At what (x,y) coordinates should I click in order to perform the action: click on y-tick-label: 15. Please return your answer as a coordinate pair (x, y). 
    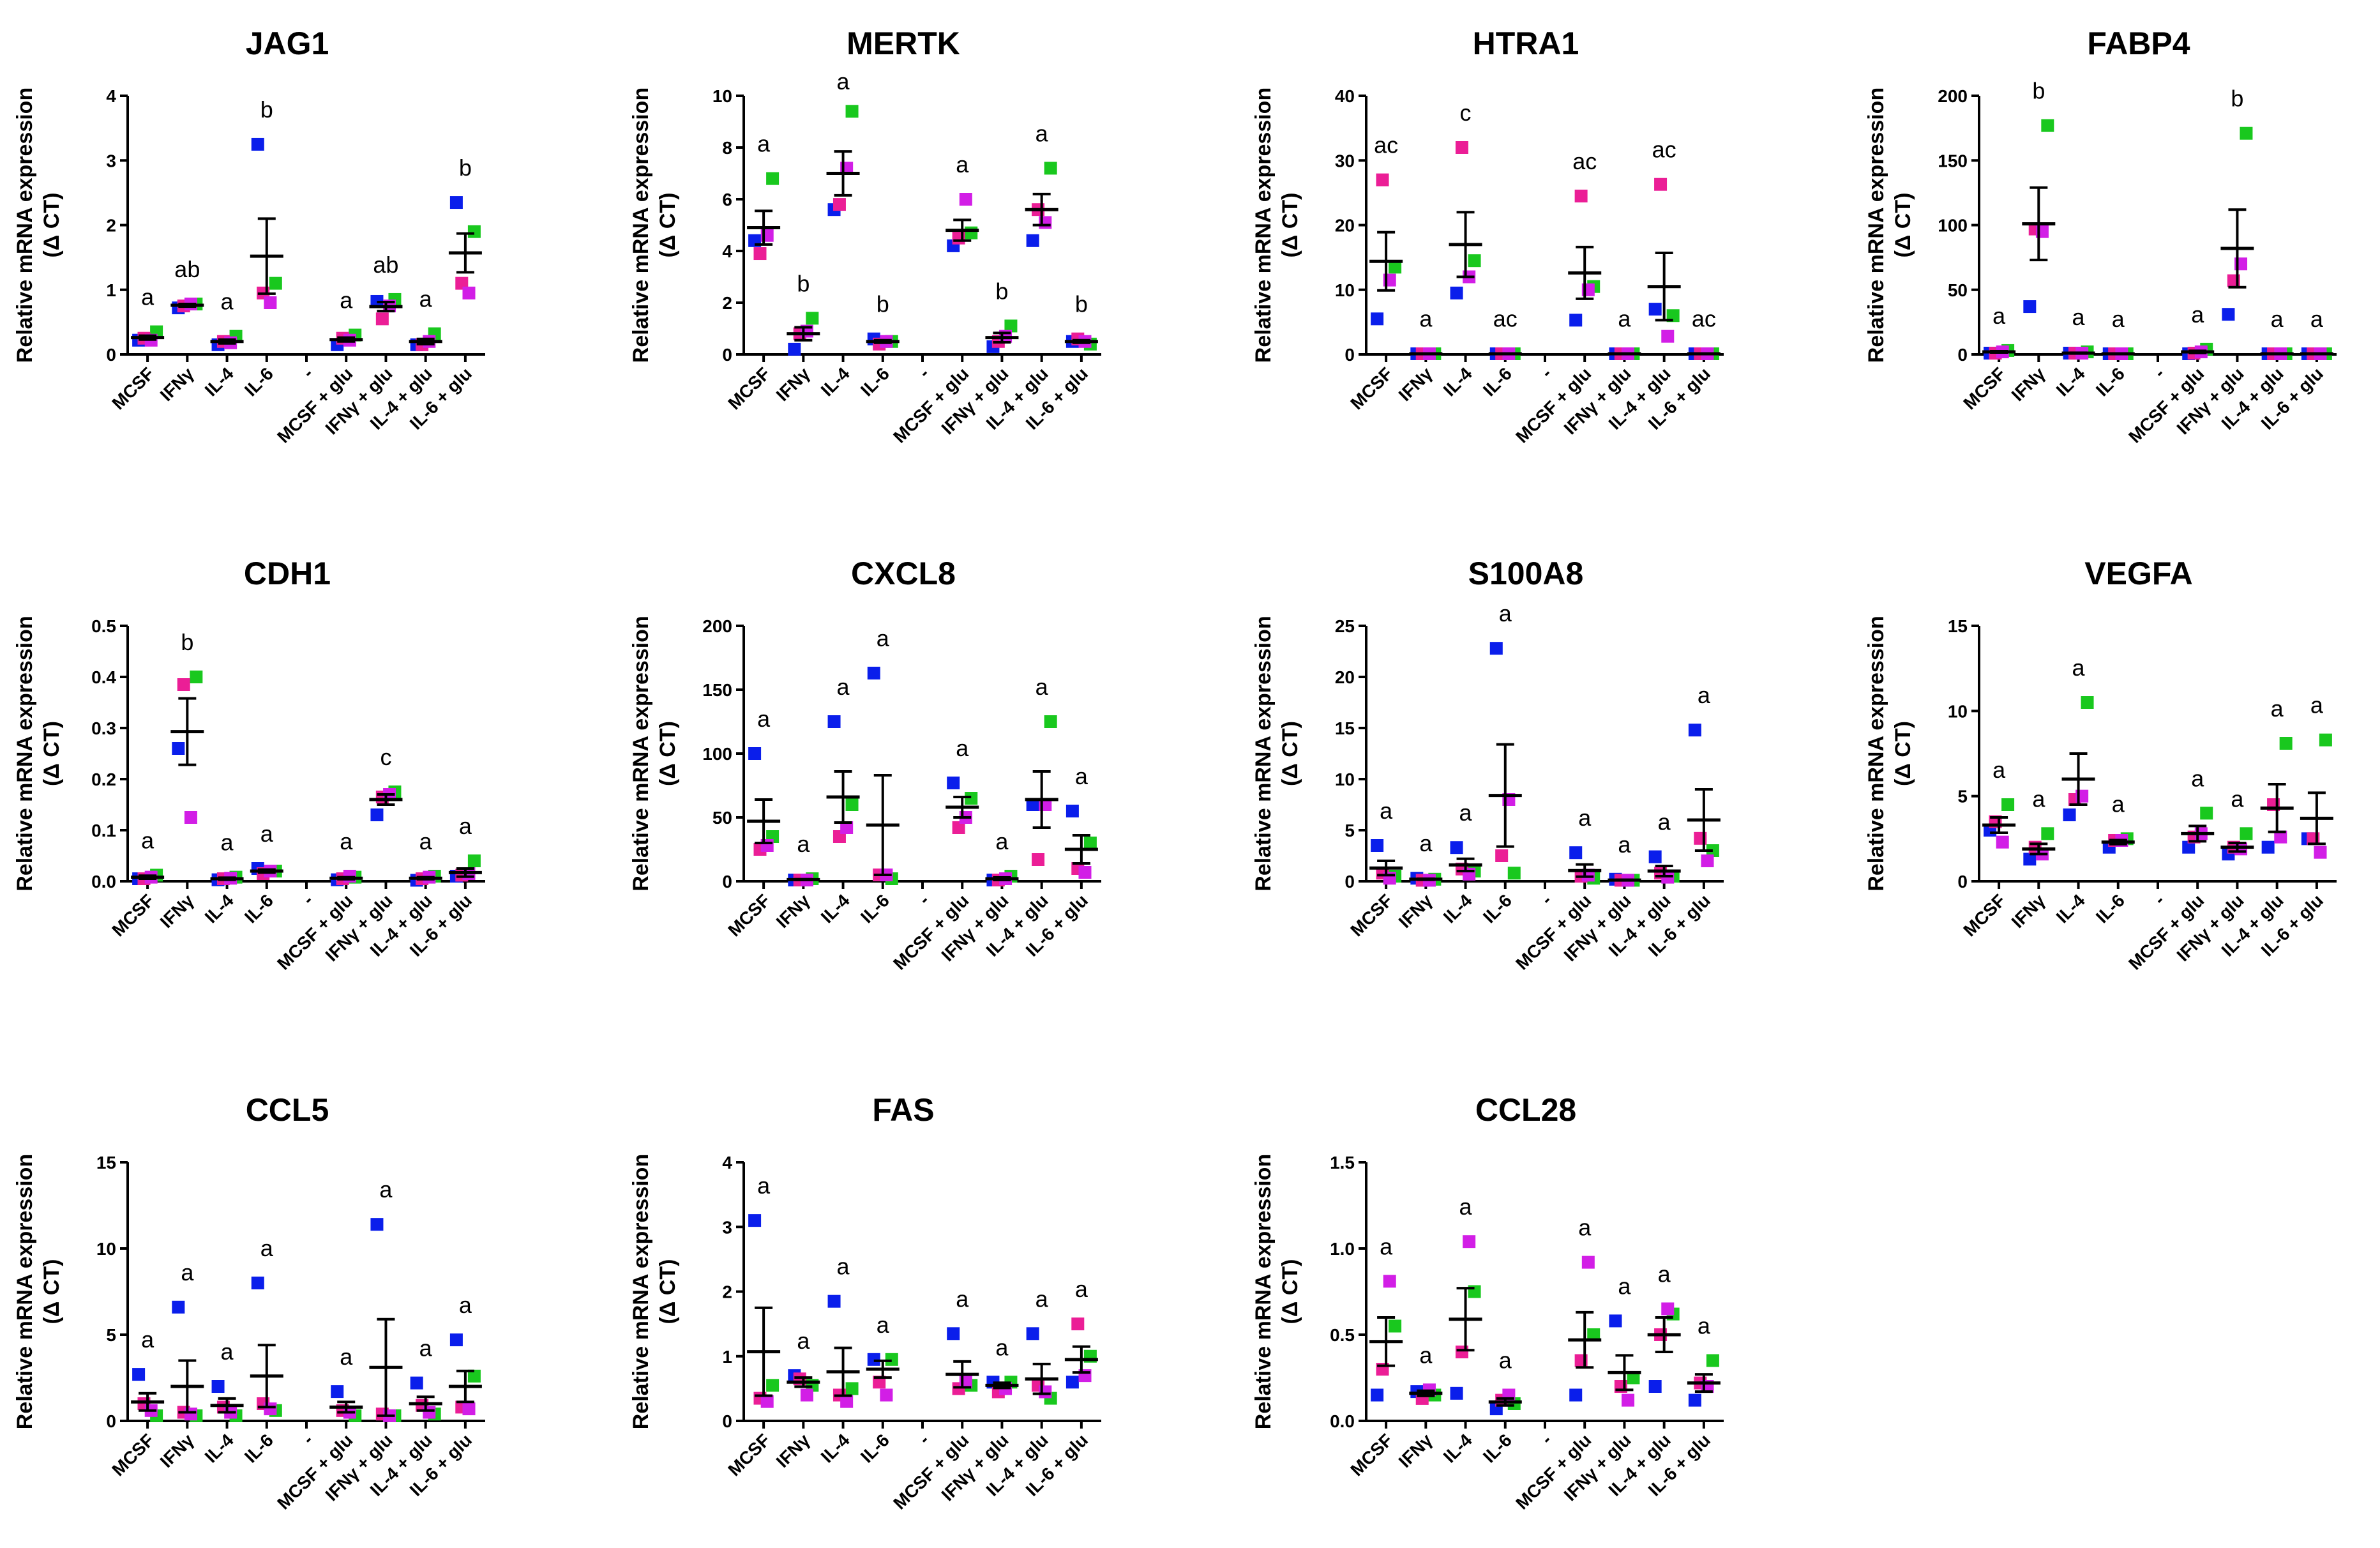
    Looking at the image, I should click on (1345, 728).